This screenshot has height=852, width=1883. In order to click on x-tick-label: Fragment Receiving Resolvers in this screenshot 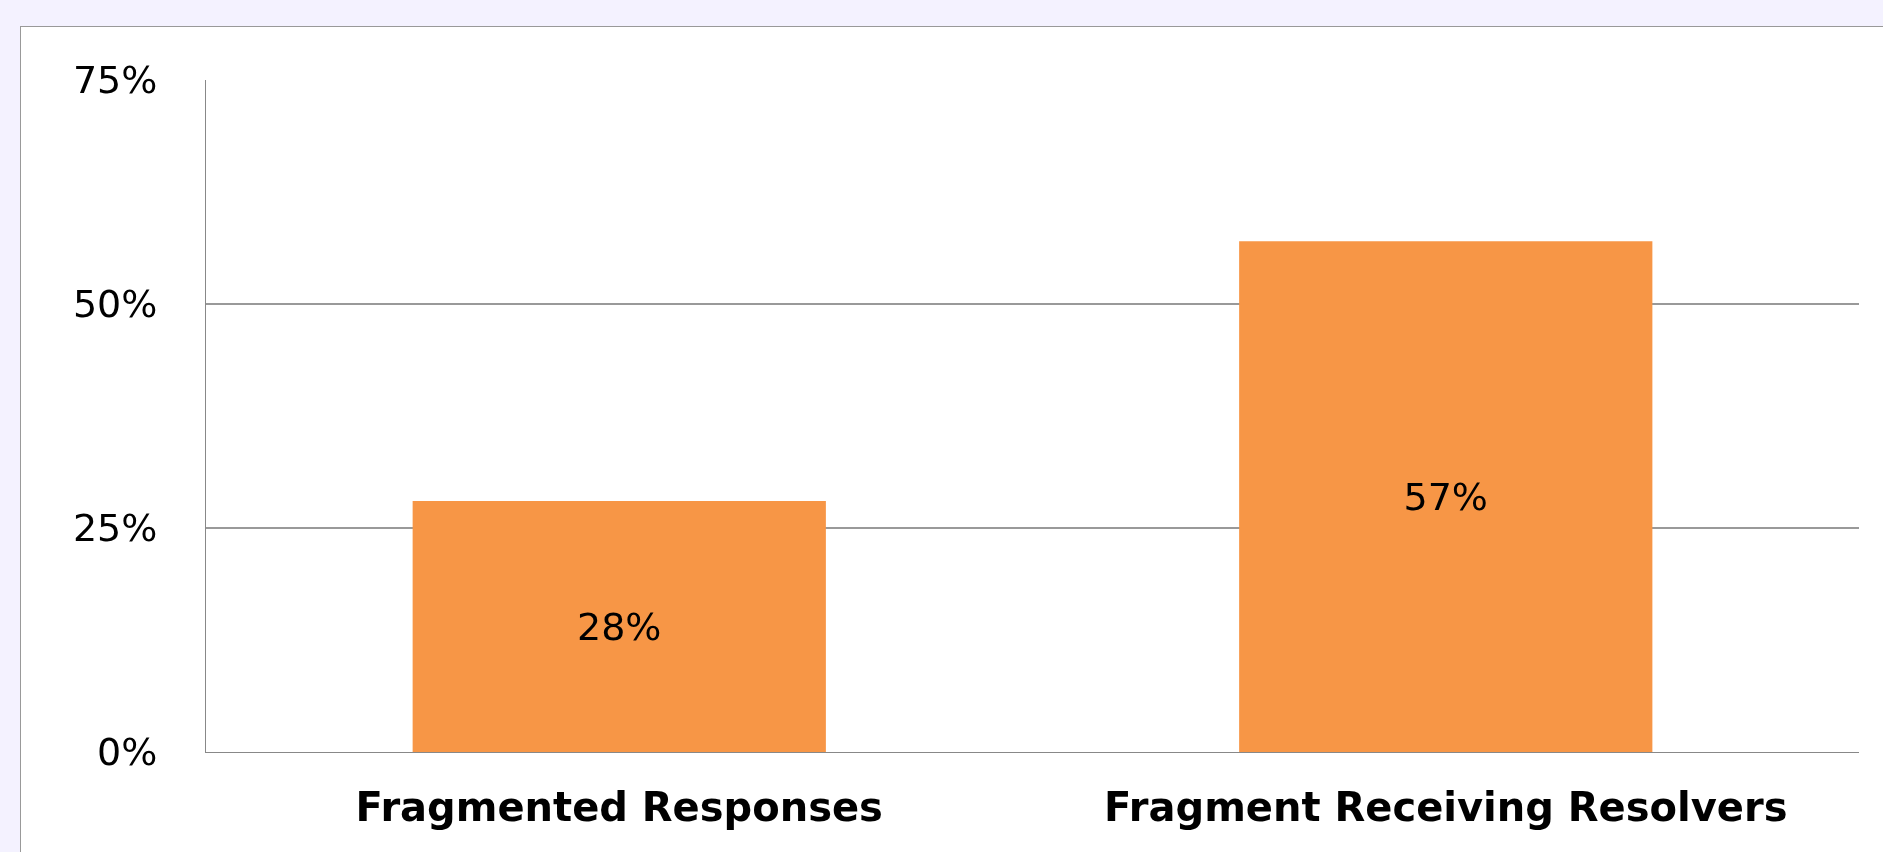, I will do `click(1446, 807)`.